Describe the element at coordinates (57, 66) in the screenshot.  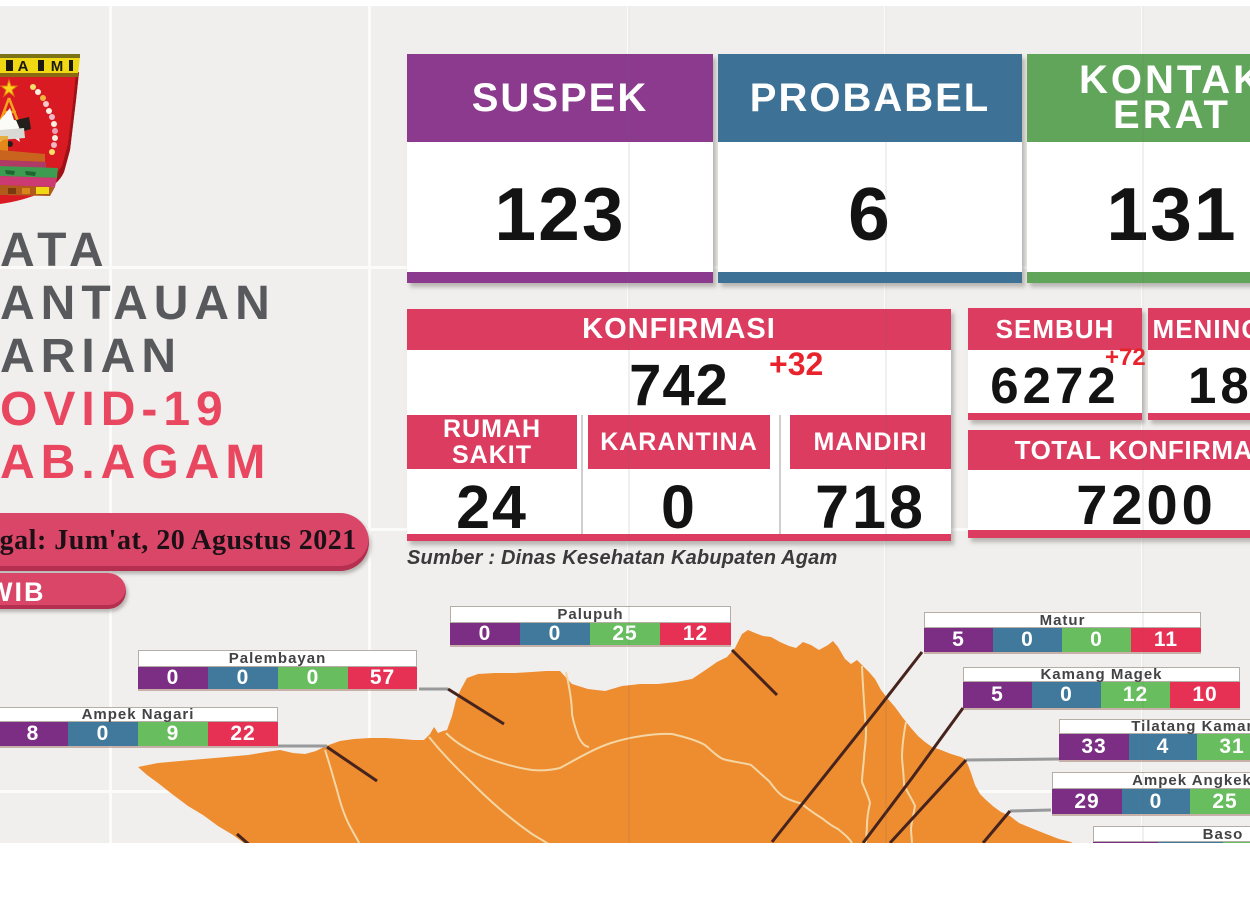
I see `svg-text: M` at that location.